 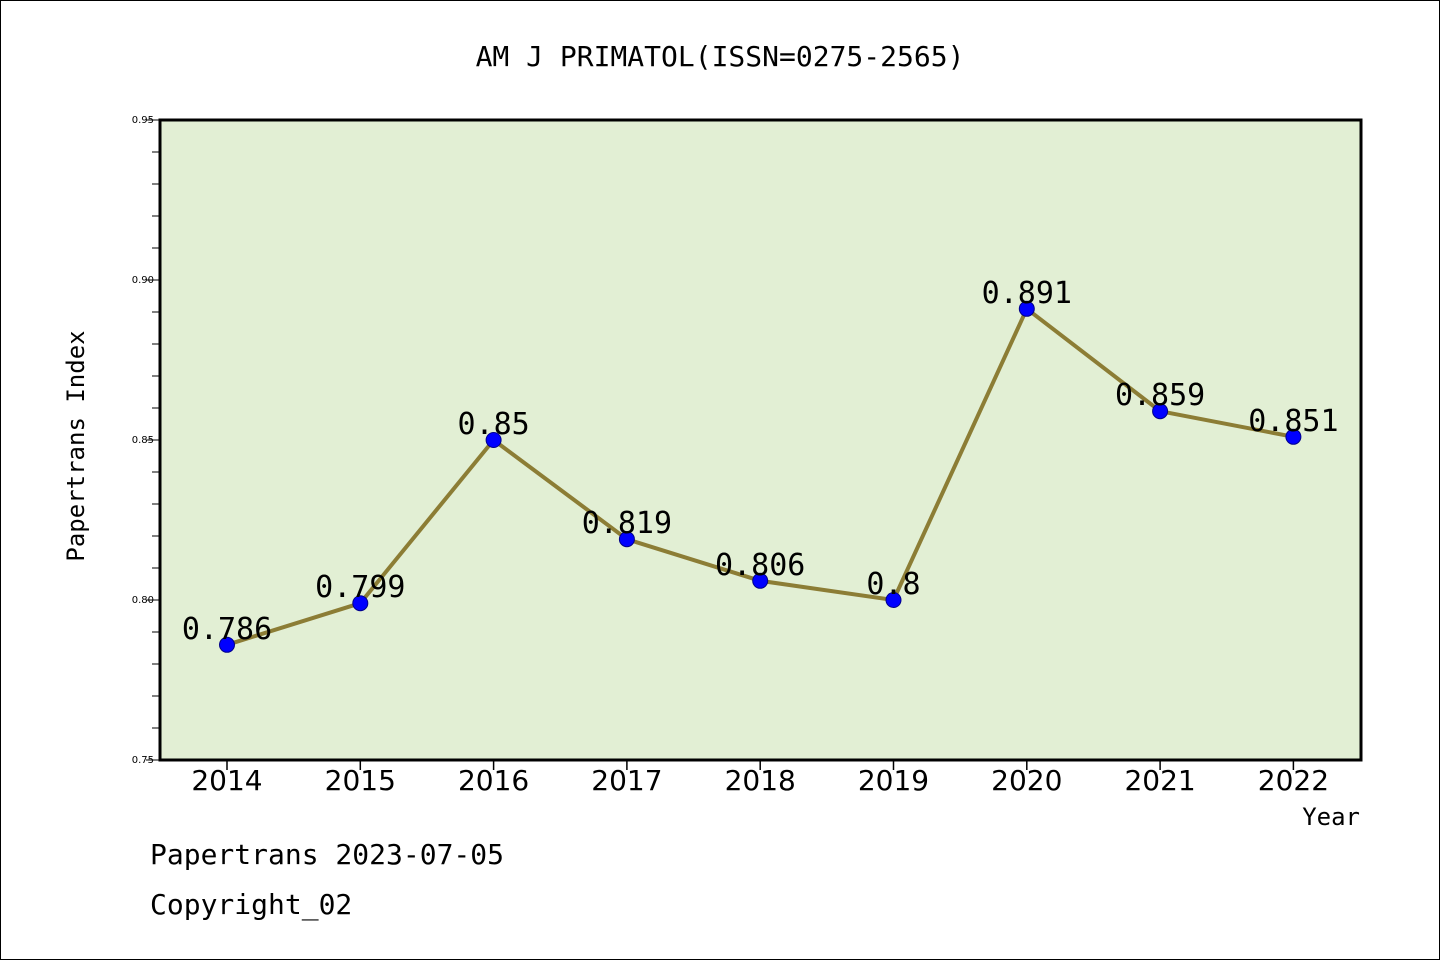 What do you see at coordinates (720, 56) in the screenshot?
I see `chart-title: AM J PRIMATOL(ISSN=0275-2565)` at bounding box center [720, 56].